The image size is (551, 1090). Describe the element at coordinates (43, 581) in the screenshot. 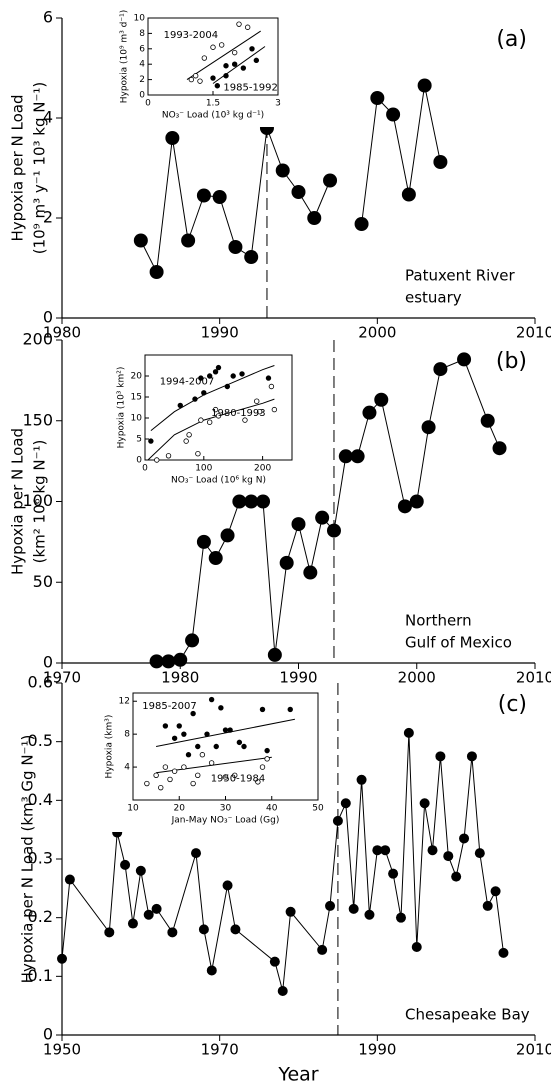

I see `y-tick-label: 50` at that location.